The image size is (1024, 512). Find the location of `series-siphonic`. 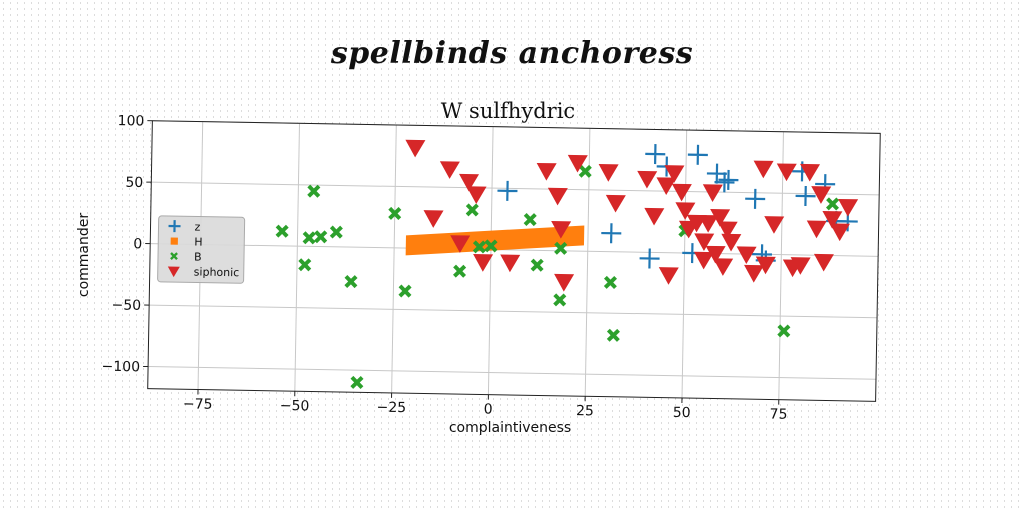

series-siphonic is located at coordinates (632, 215).